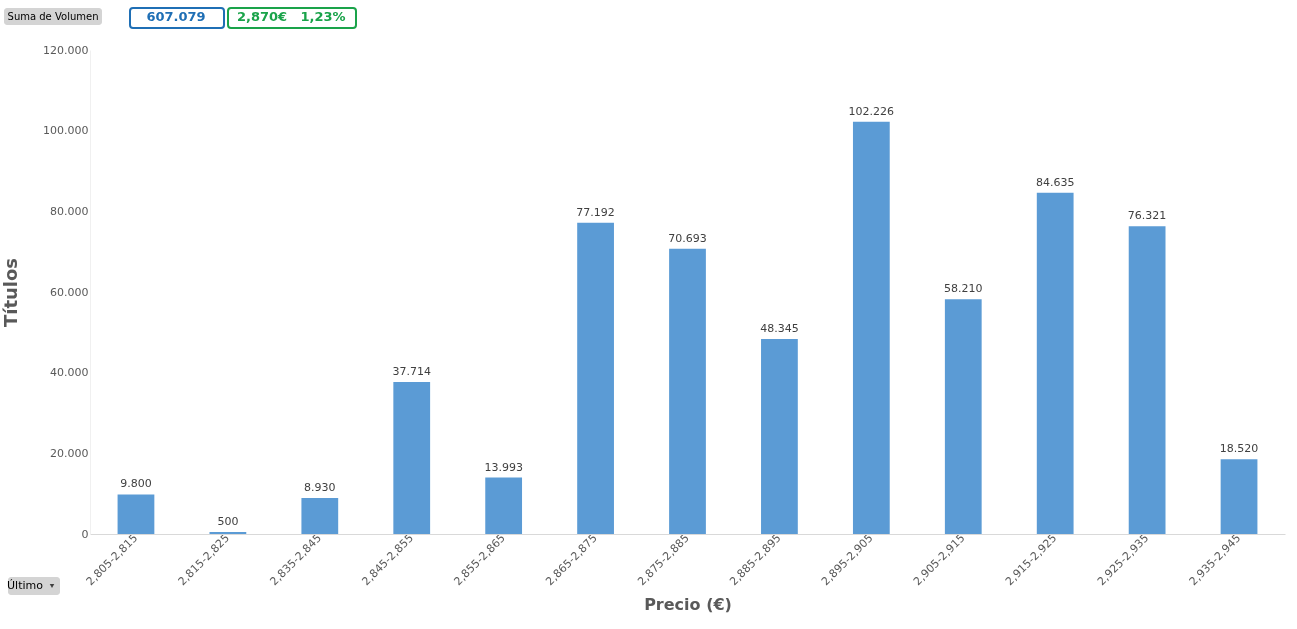 The image size is (1297, 629). What do you see at coordinates (85, 534) in the screenshot?
I see `y-tick-label: 0` at bounding box center [85, 534].